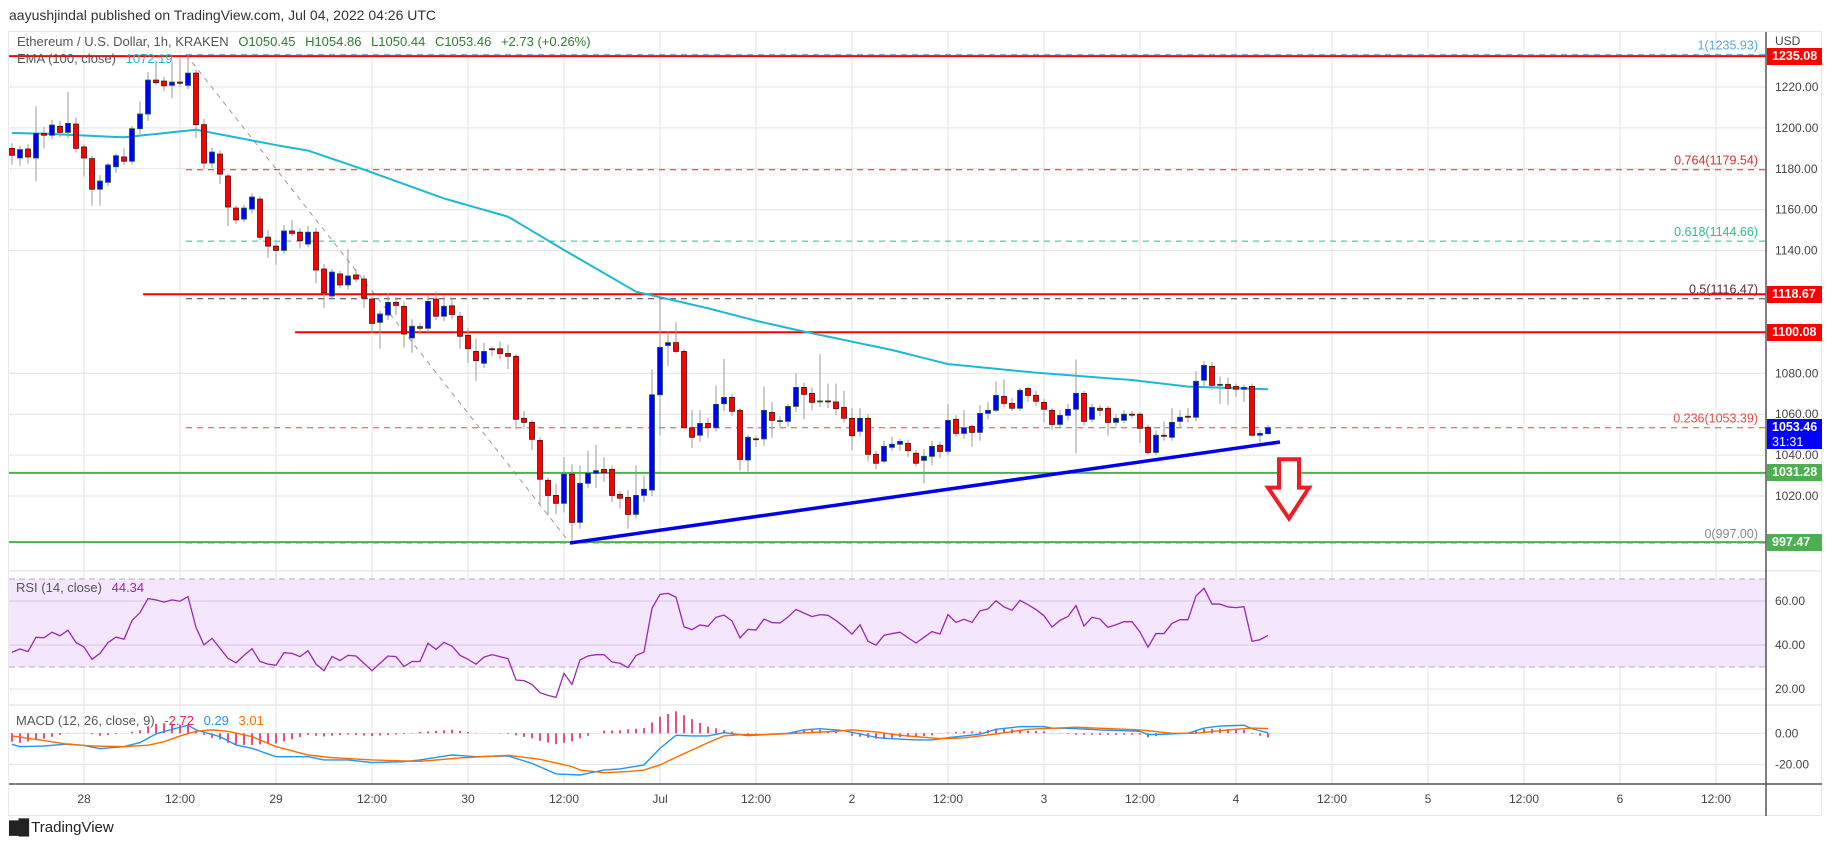 The width and height of the screenshot is (1834, 845). I want to click on rsi-value: 44.34, so click(128, 587).